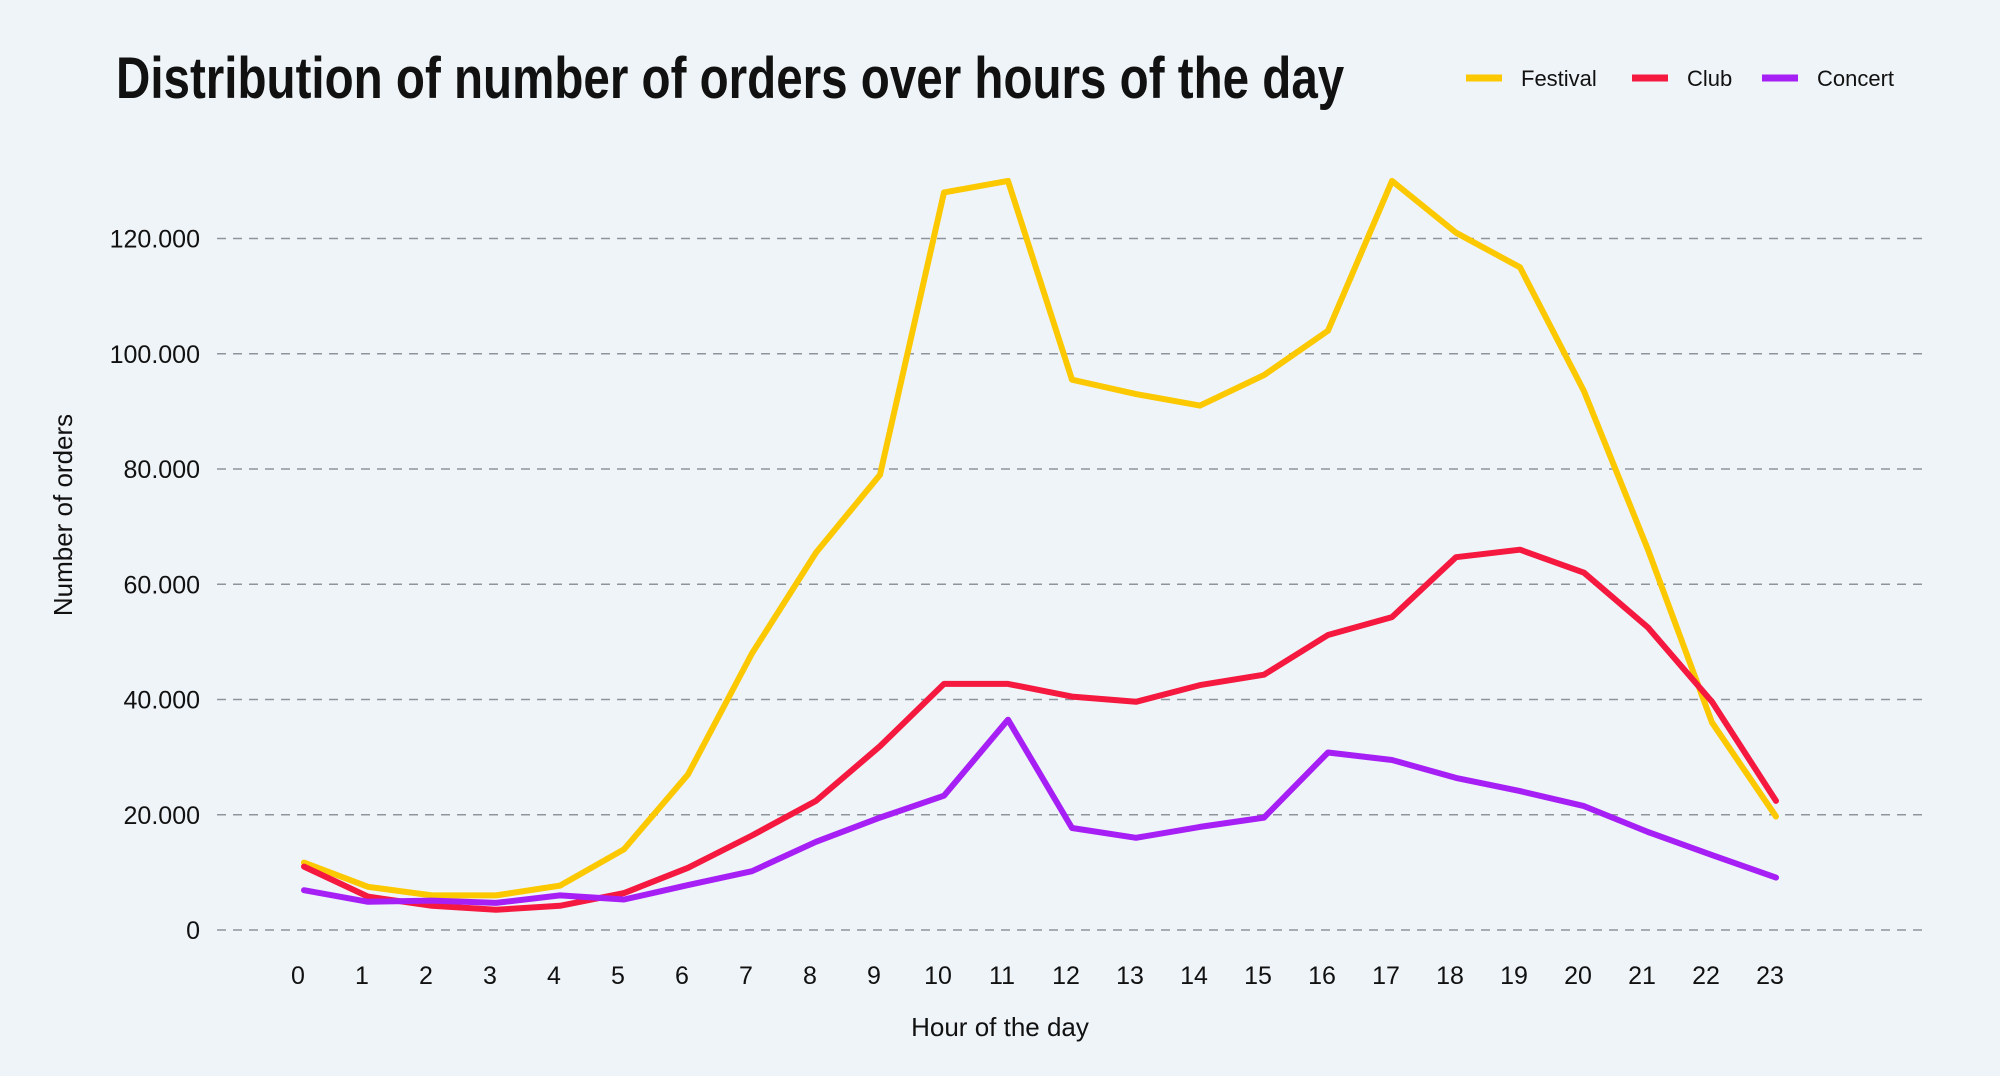  What do you see at coordinates (193, 931) in the screenshot?
I see `y-tick-label: 0` at bounding box center [193, 931].